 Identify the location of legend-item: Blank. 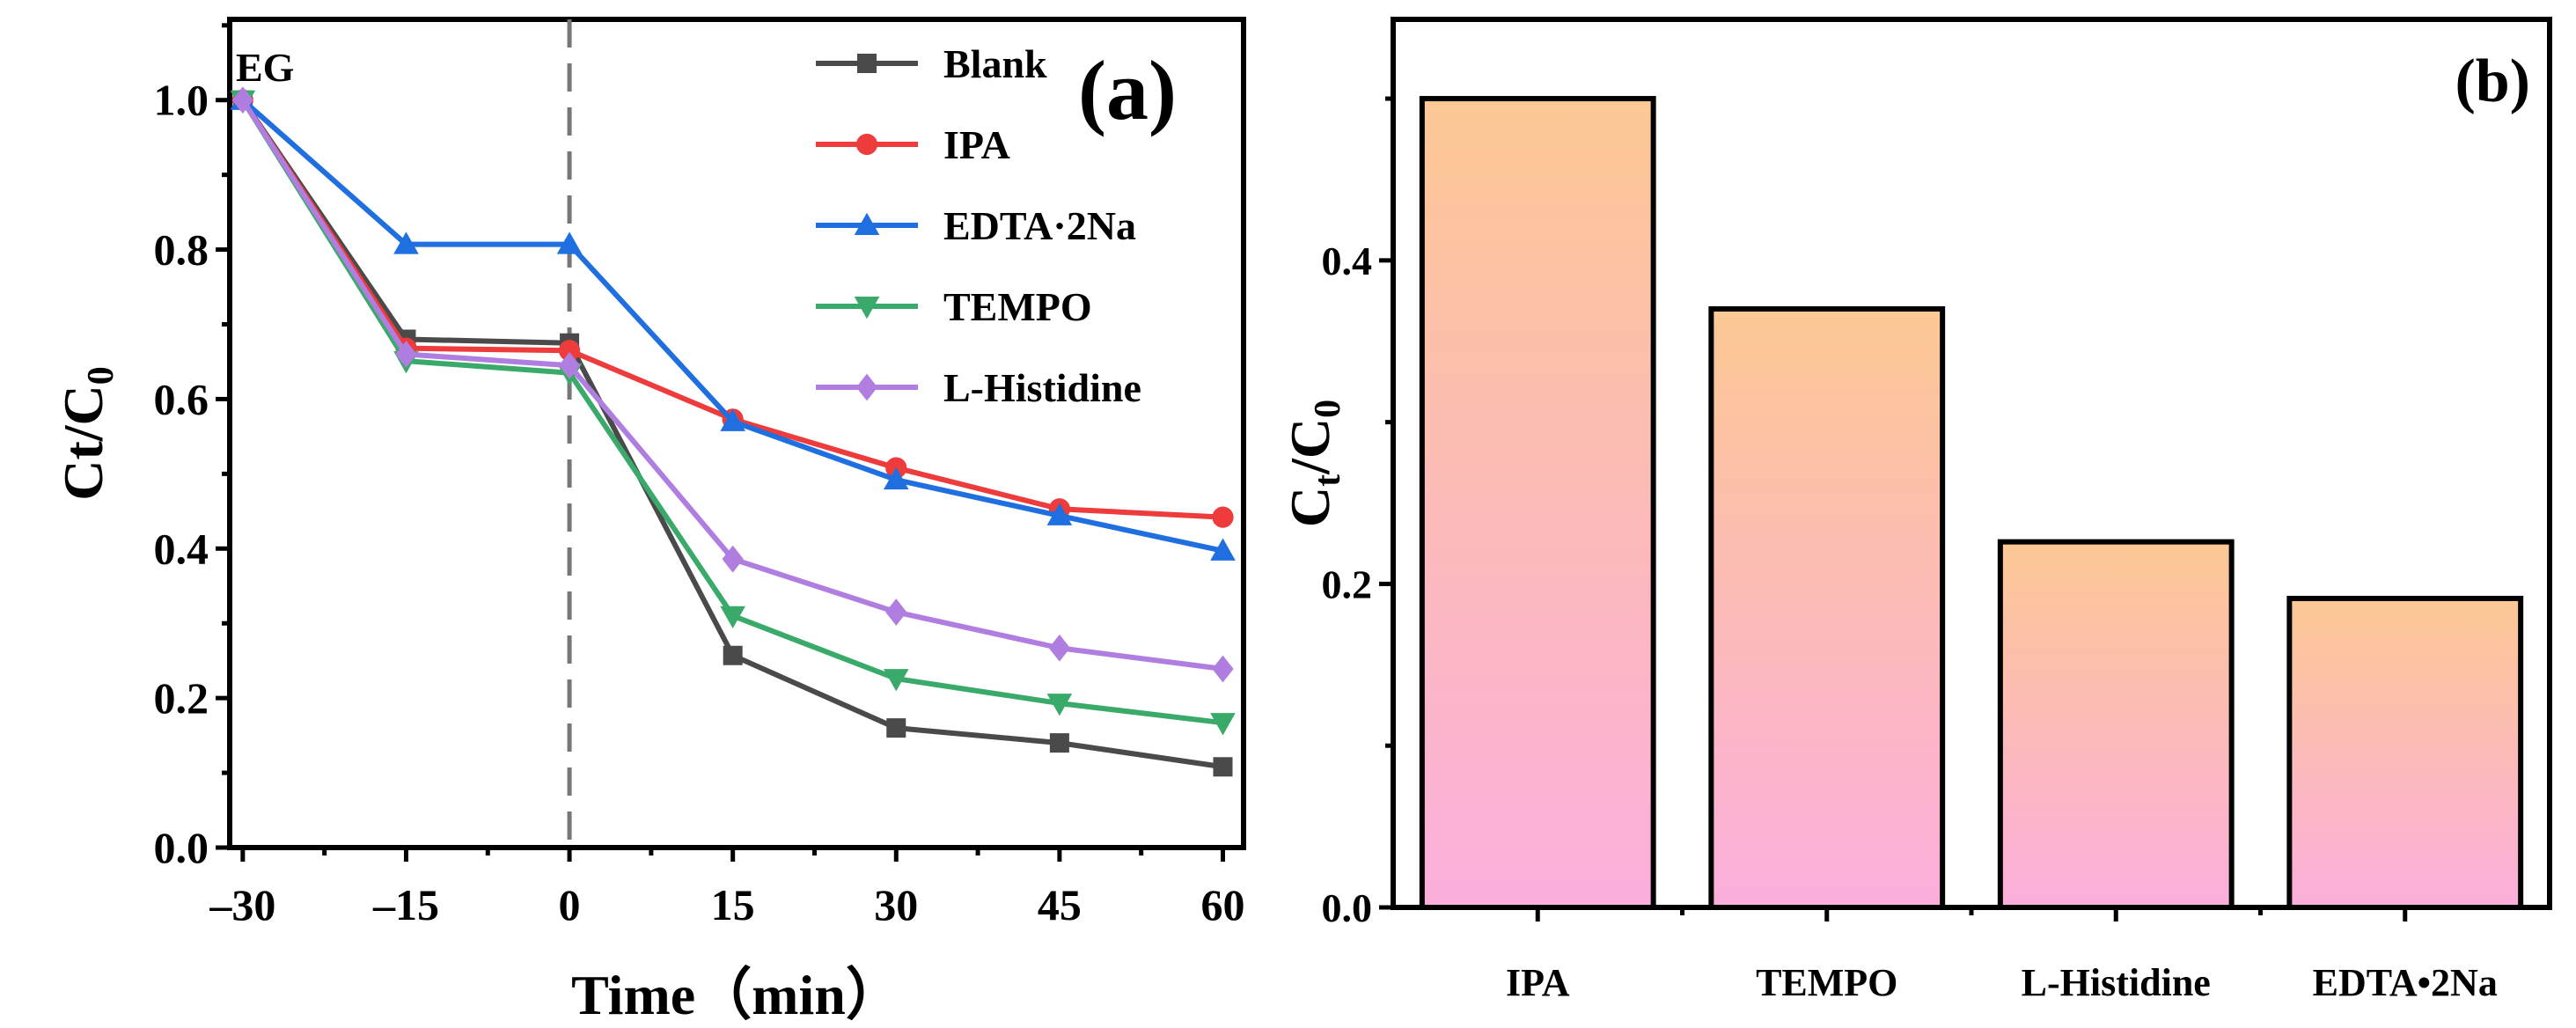
(931, 63).